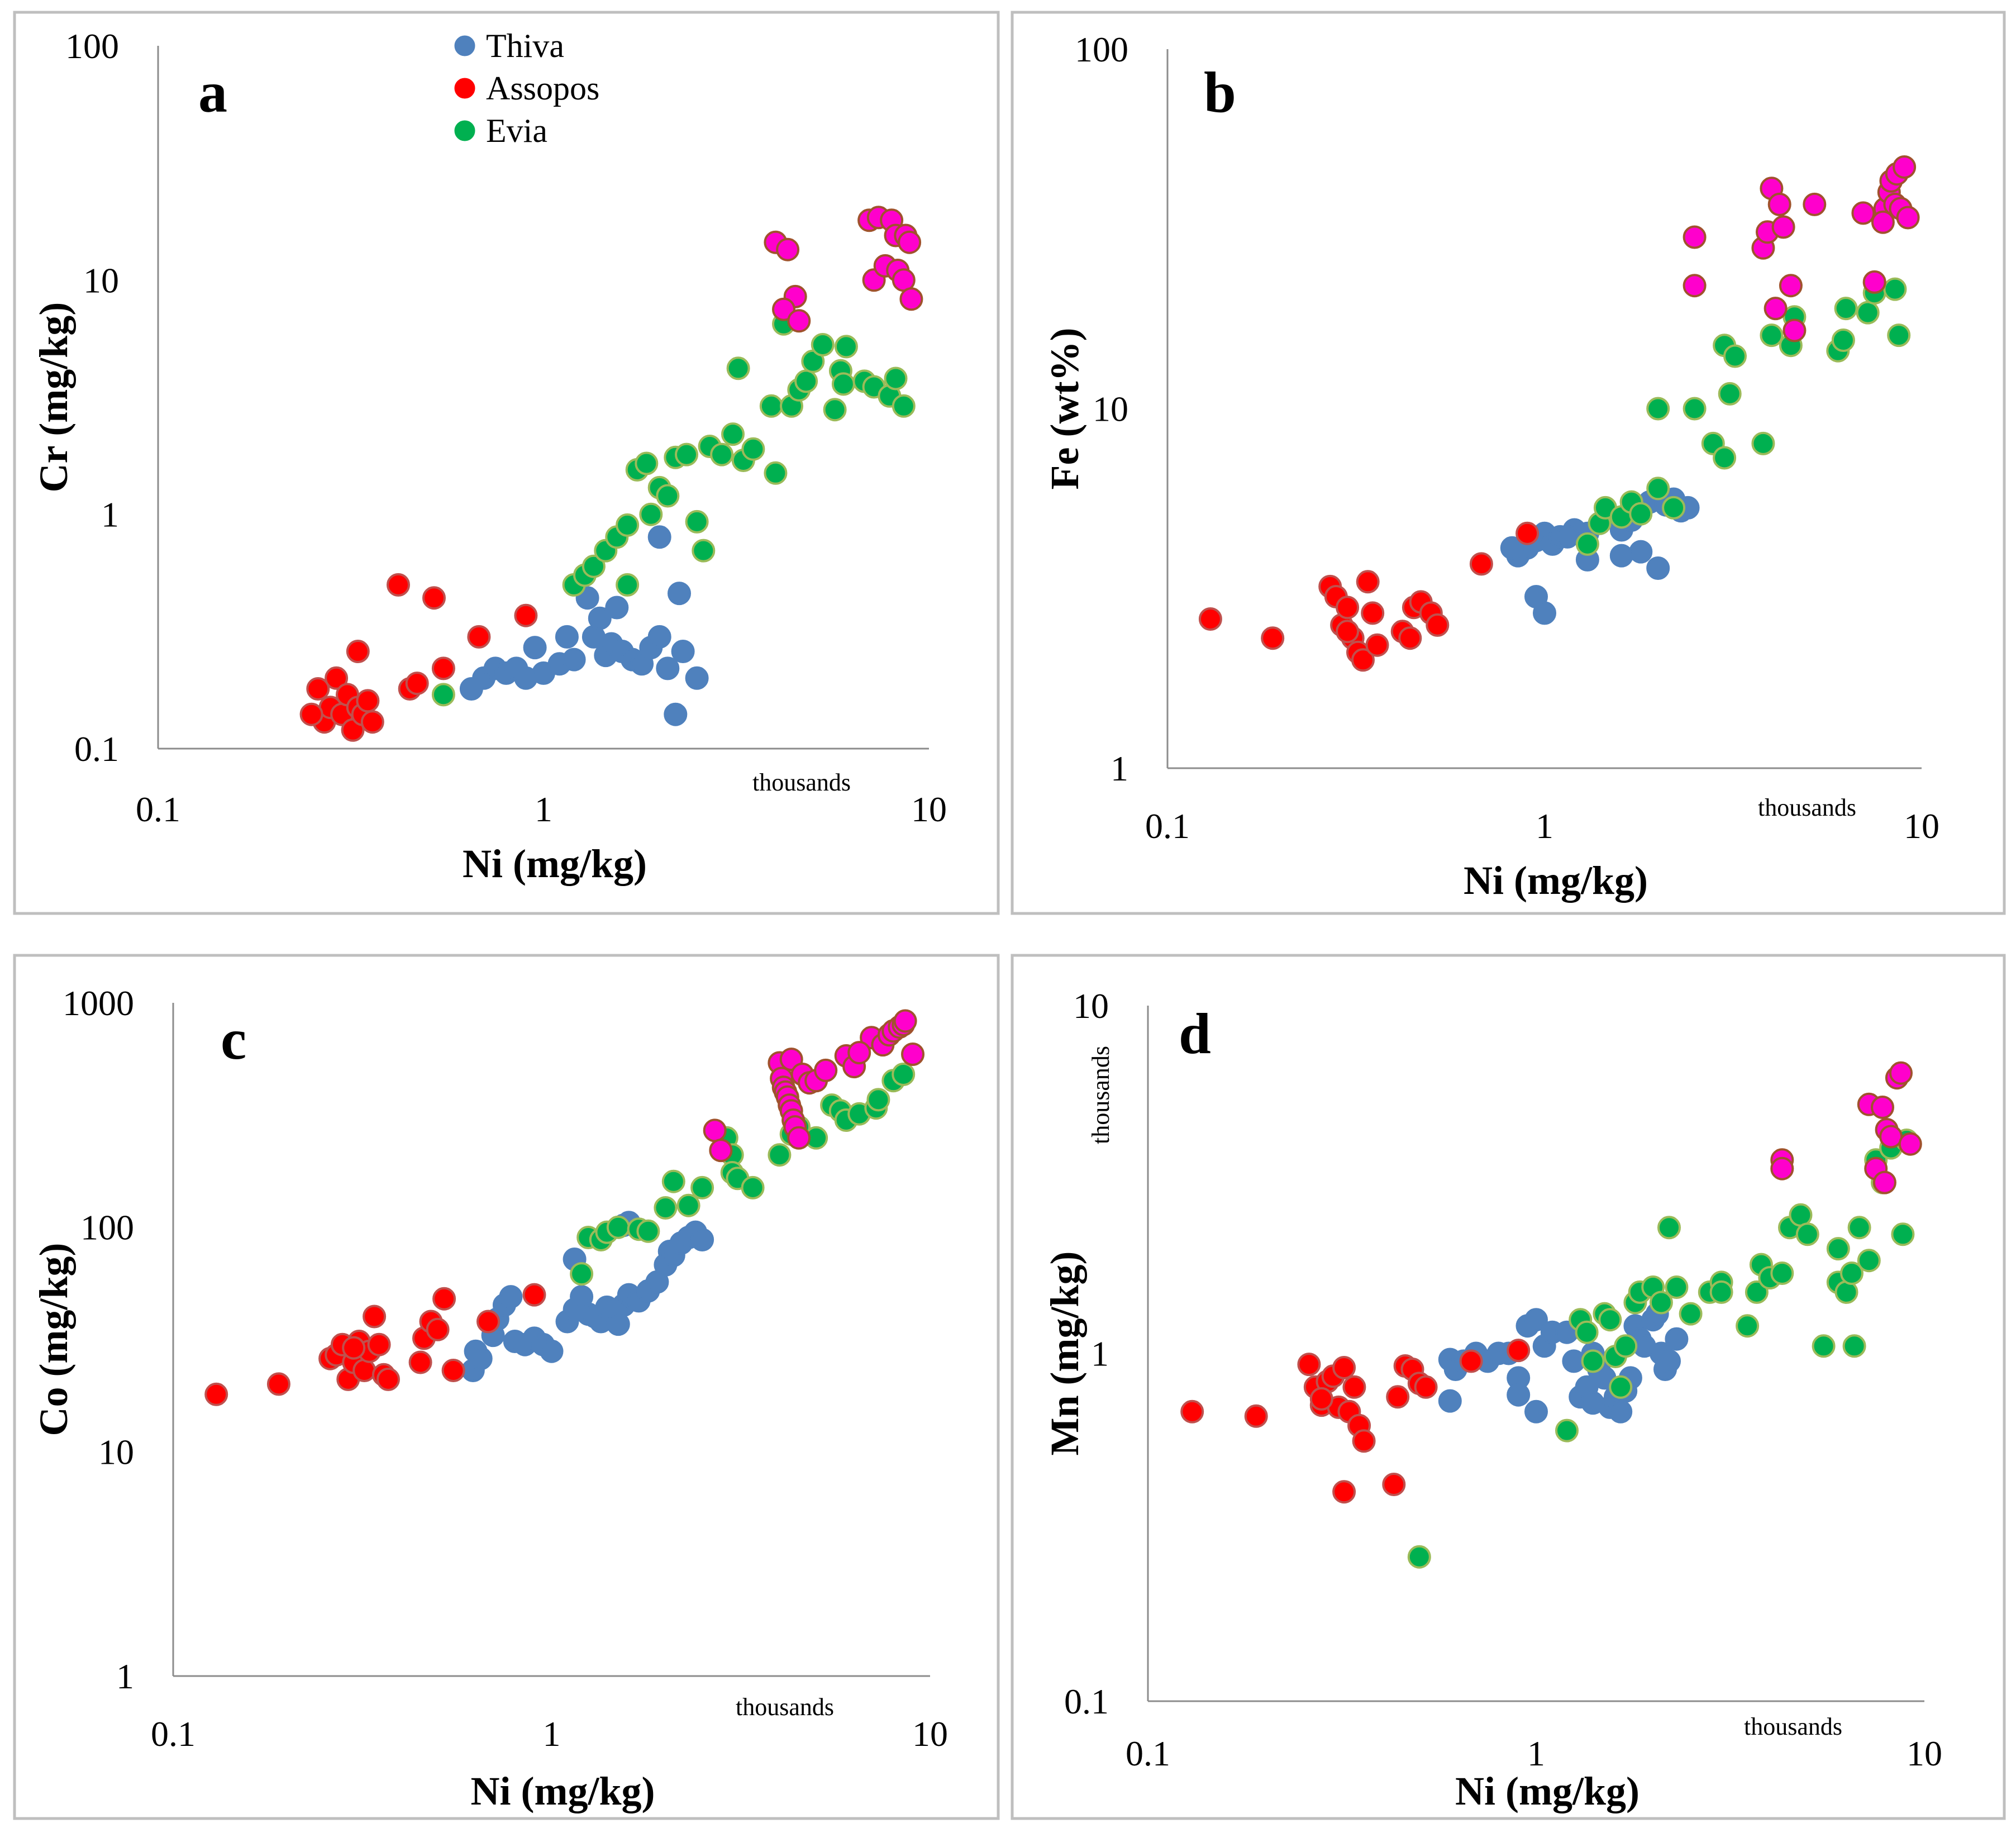  I want to click on panel-d-x-tick-label: 10, so click(1924, 1754).